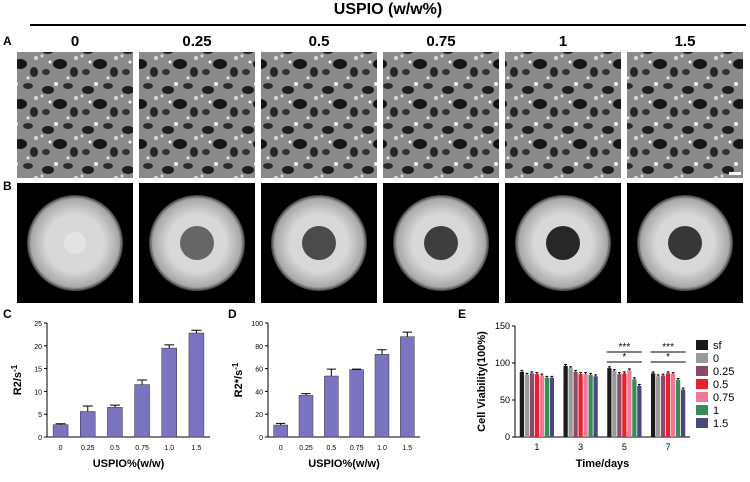 The height and width of the screenshot is (482, 750). What do you see at coordinates (197, 448) in the screenshot?
I see `x-tick-label: 1.5` at bounding box center [197, 448].